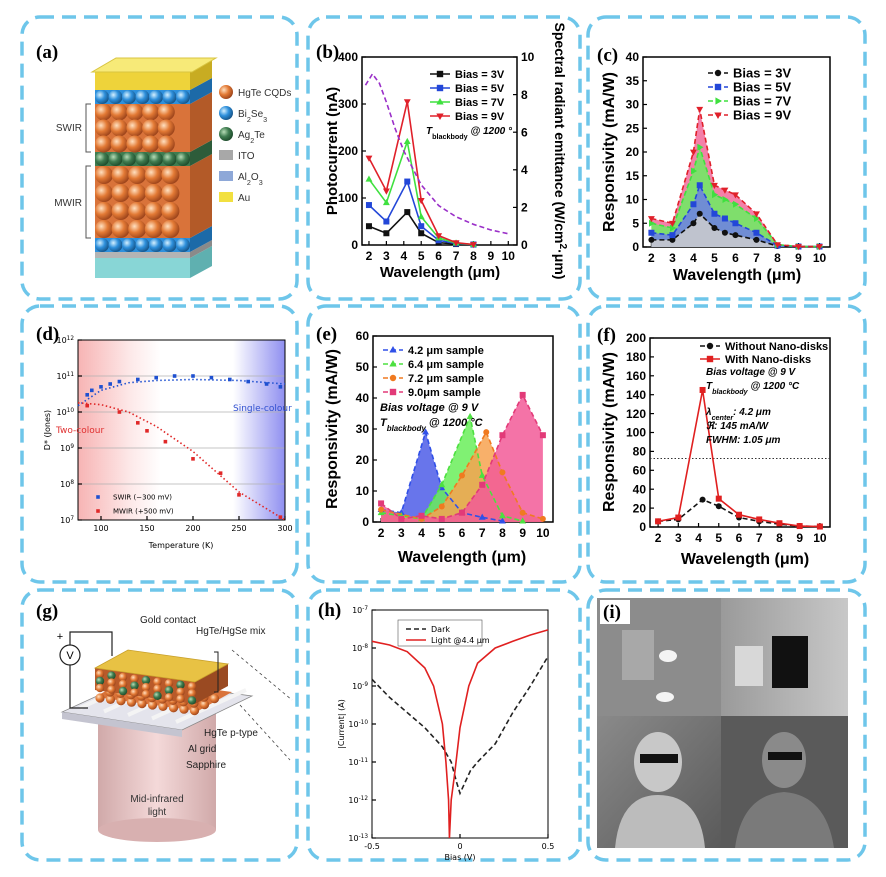 This screenshot has height=877, width=886. I want to click on legend-label: MWIR (+500 mV), so click(143, 511).